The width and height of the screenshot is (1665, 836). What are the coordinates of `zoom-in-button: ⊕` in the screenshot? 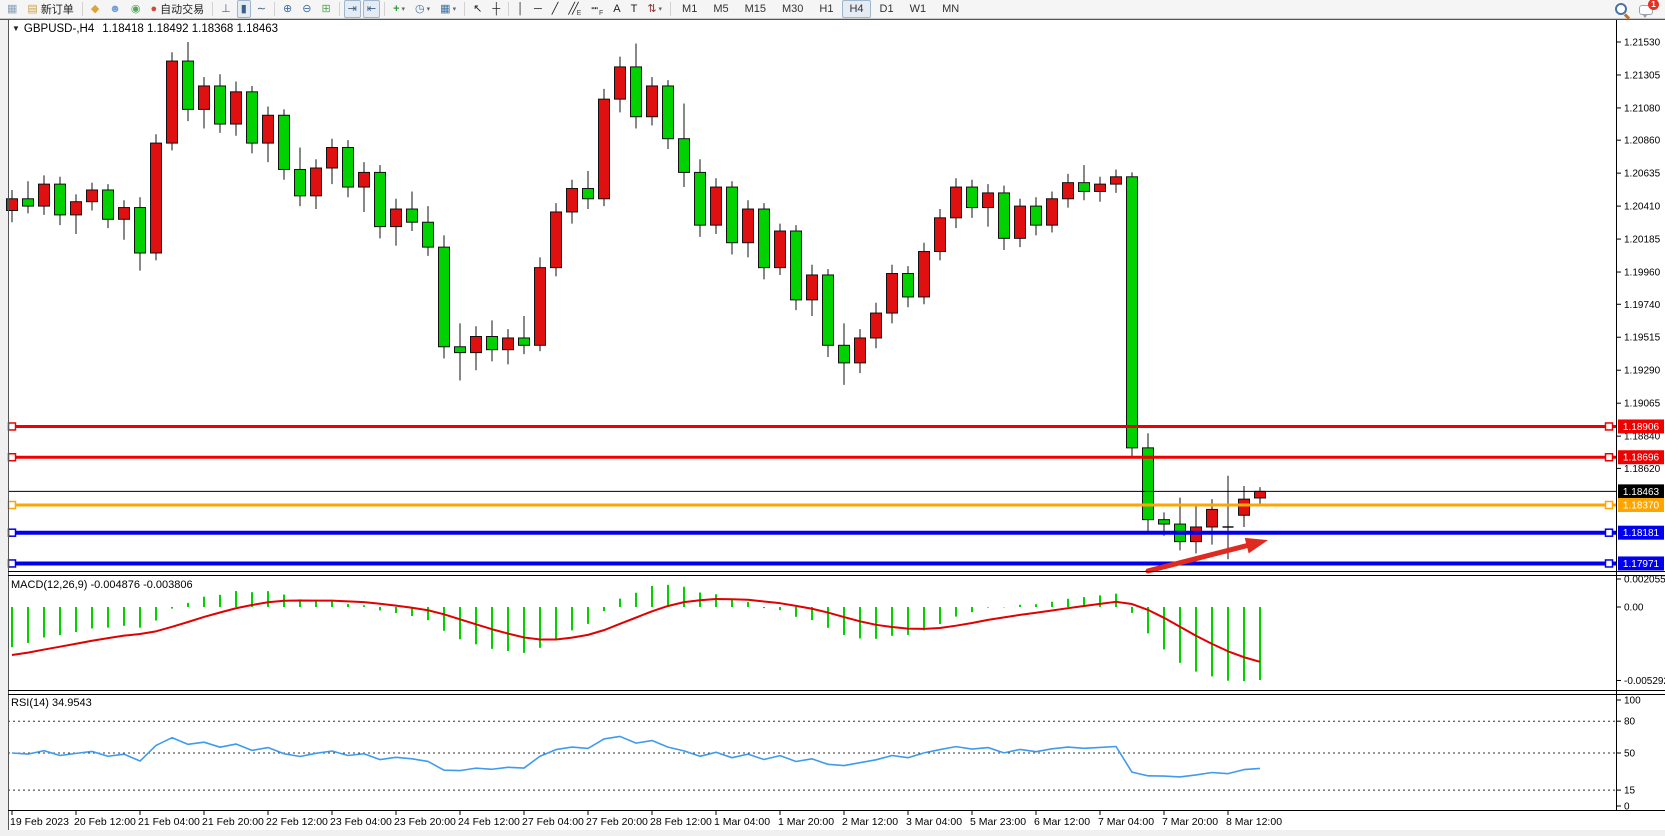 It's located at (287, 9).